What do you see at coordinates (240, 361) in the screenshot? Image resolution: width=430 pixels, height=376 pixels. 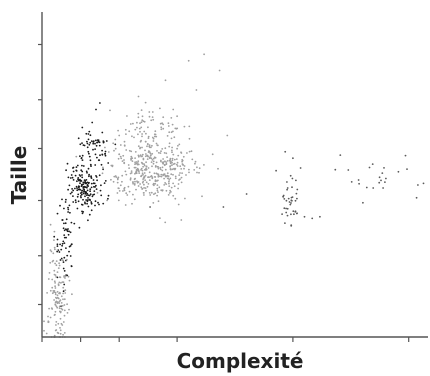 I see `x-axis-title: Complexité` at bounding box center [240, 361].